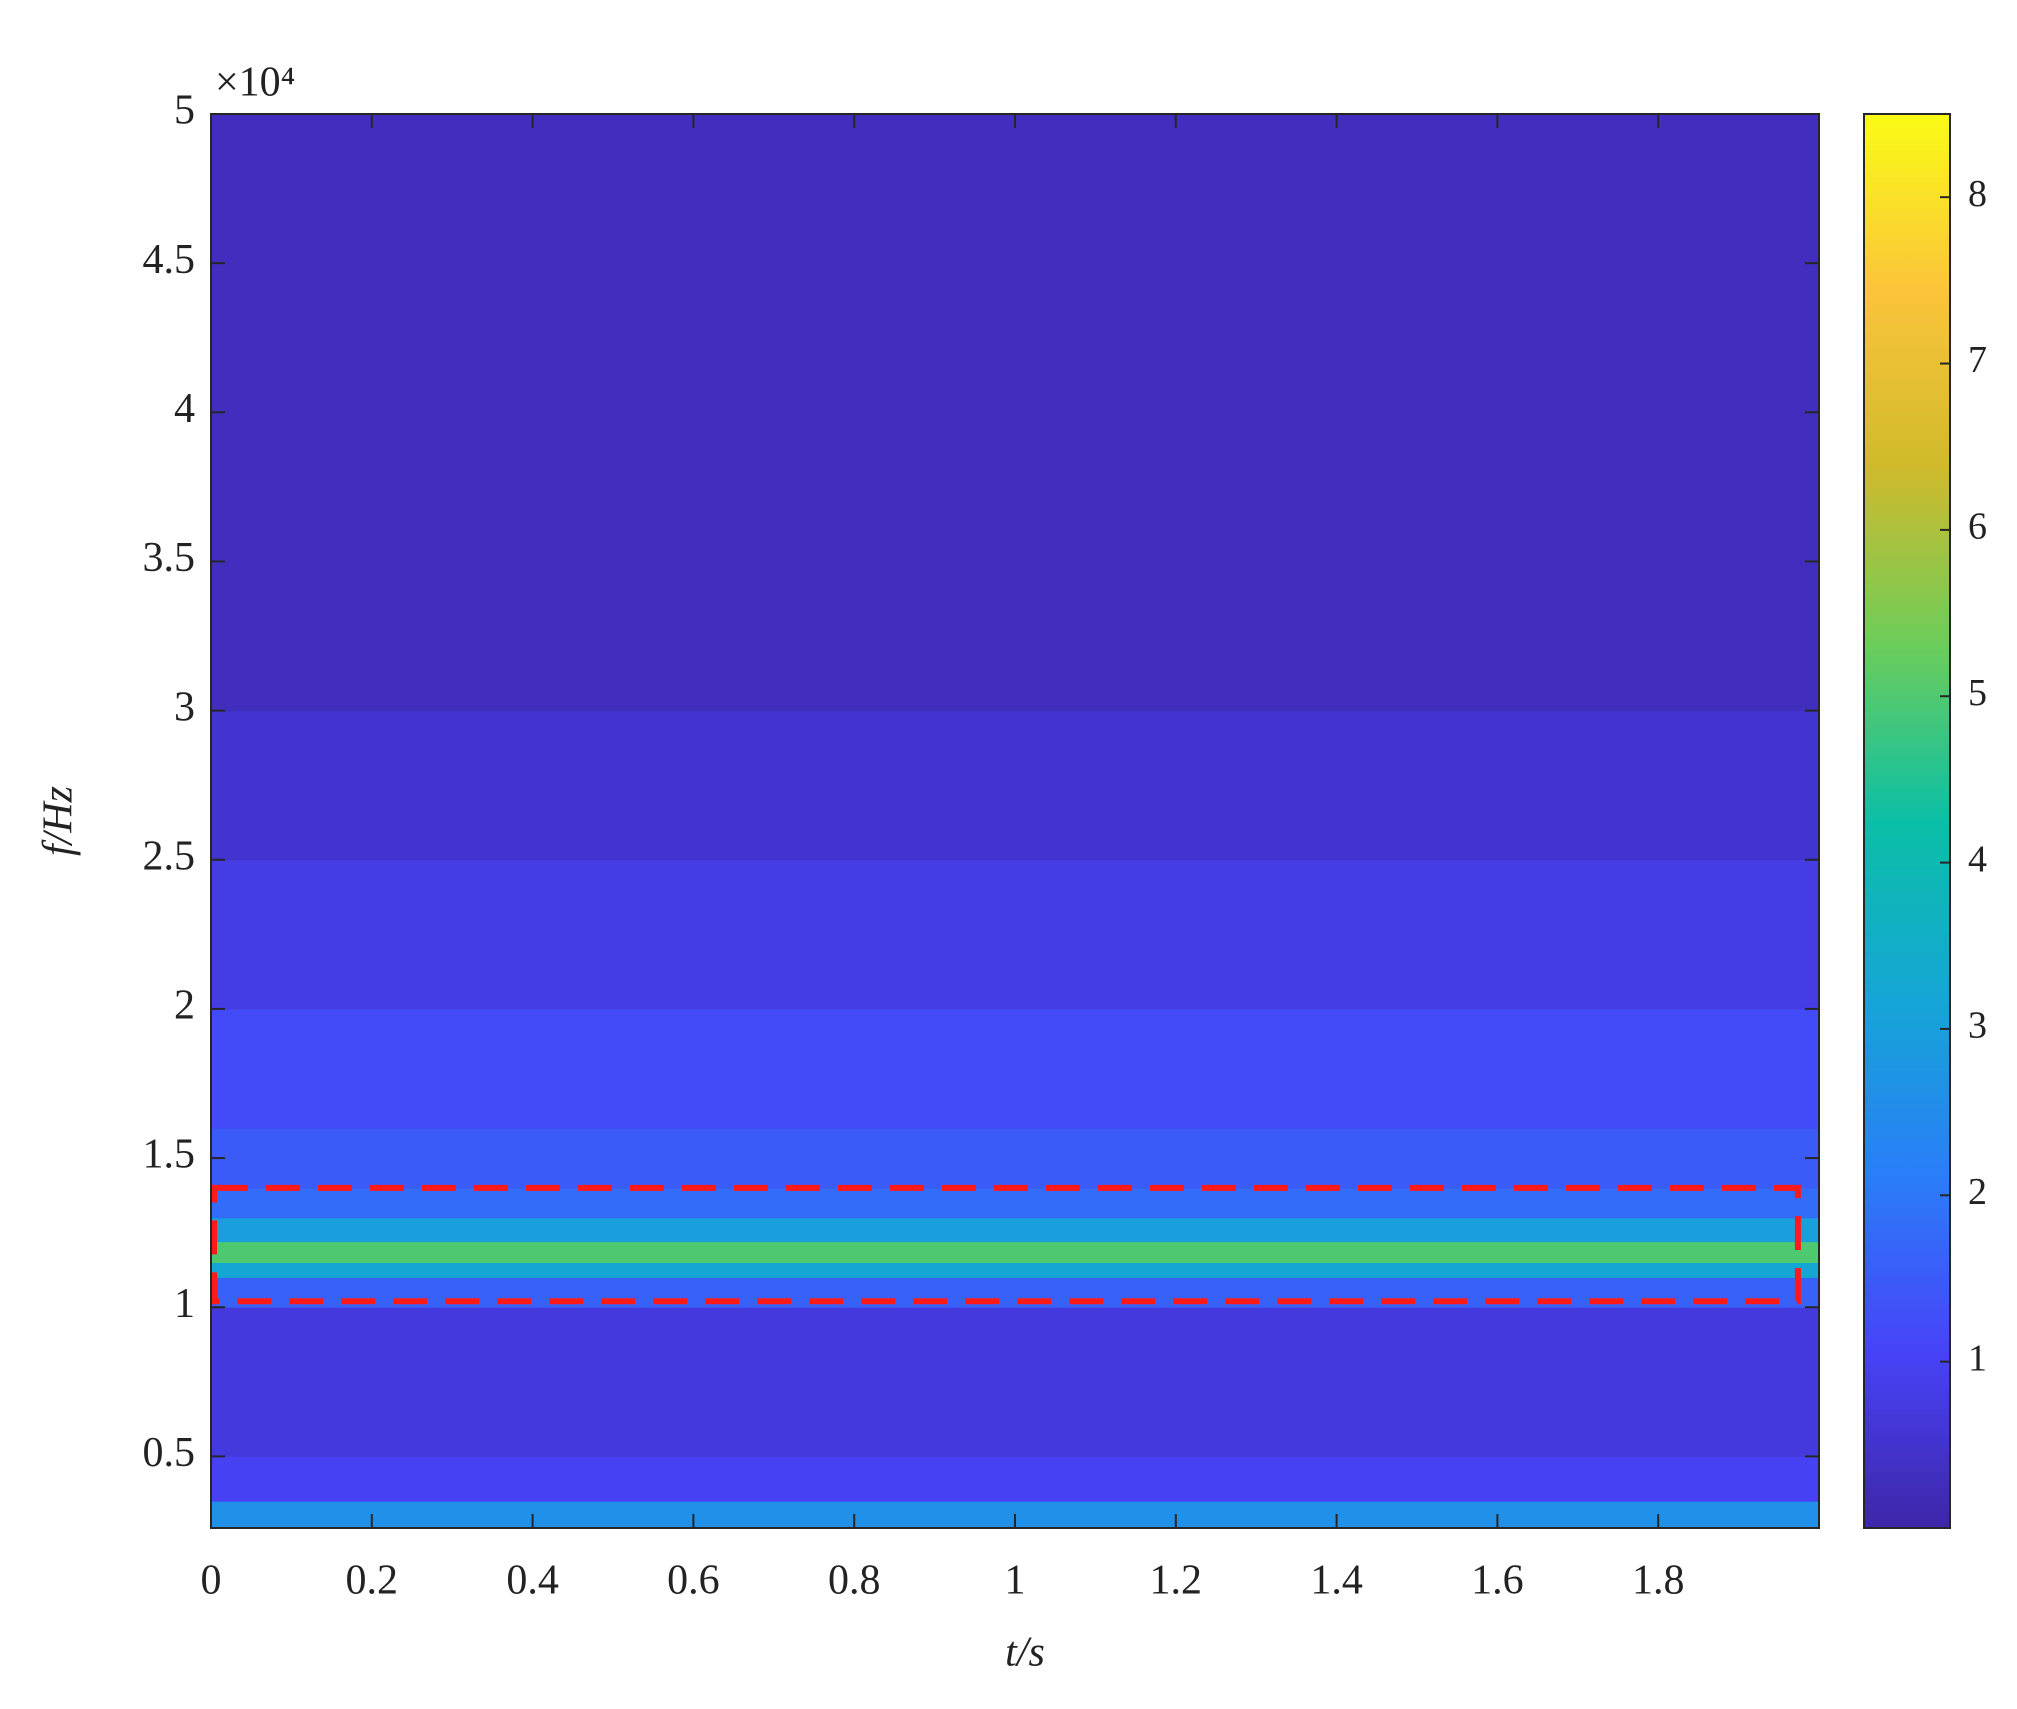 The height and width of the screenshot is (1709, 2017). I want to click on y-tick-label: 2, so click(184, 1006).